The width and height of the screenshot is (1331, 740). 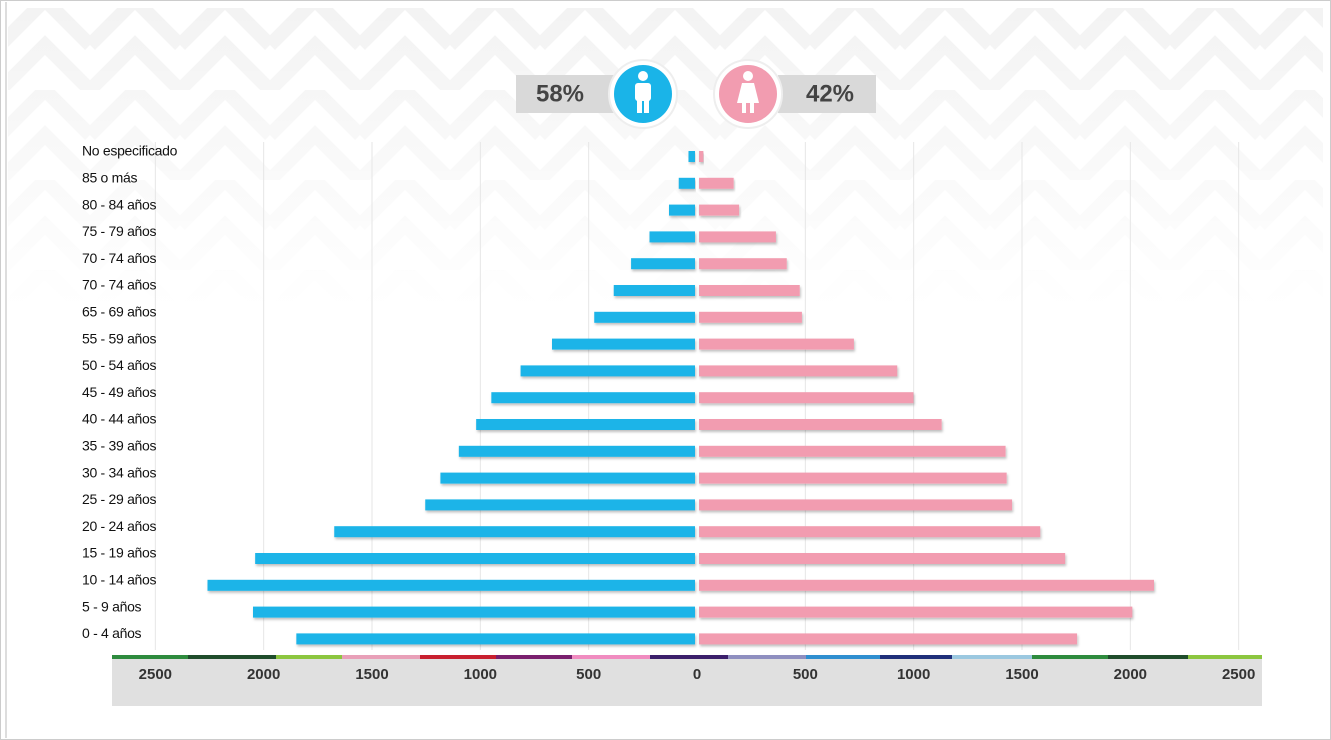 What do you see at coordinates (119, 499) in the screenshot?
I see `category-label: 25 - 29 años` at bounding box center [119, 499].